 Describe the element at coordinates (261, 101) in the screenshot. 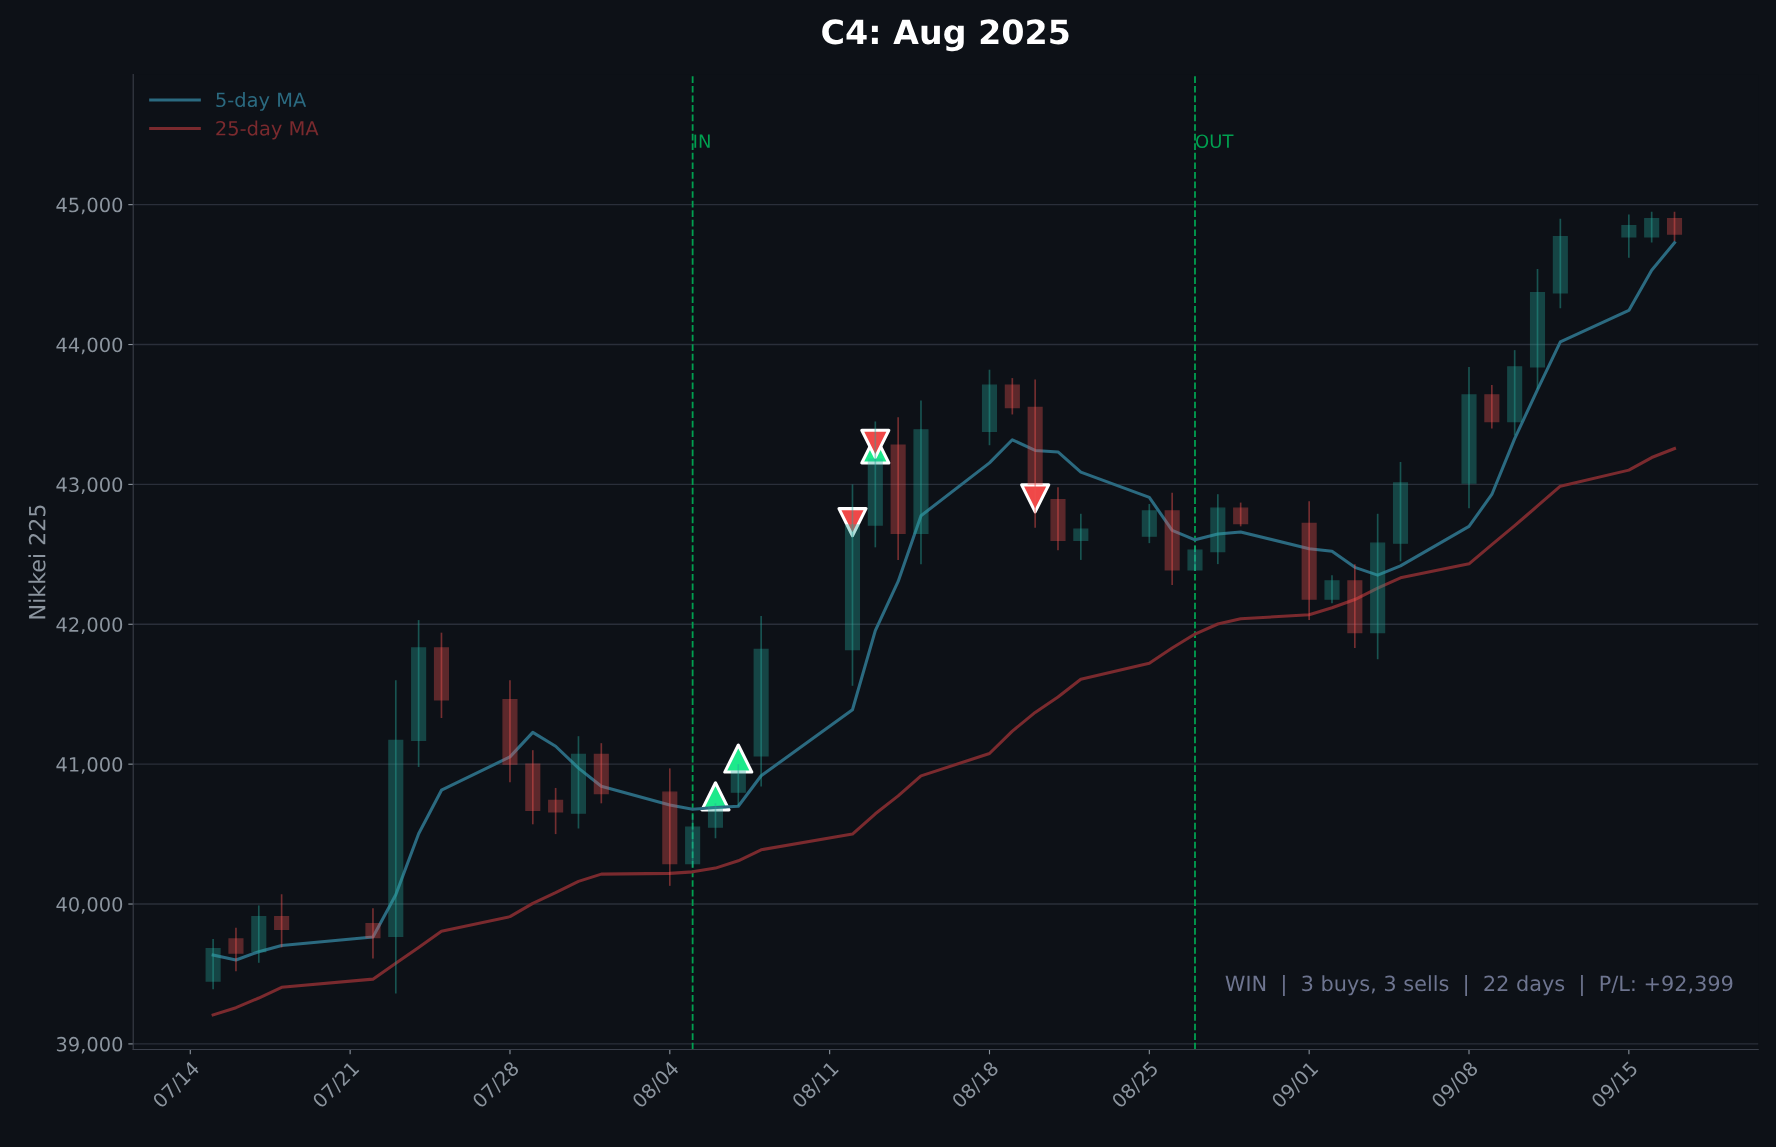

I see `legend-label: 5-day MA` at that location.